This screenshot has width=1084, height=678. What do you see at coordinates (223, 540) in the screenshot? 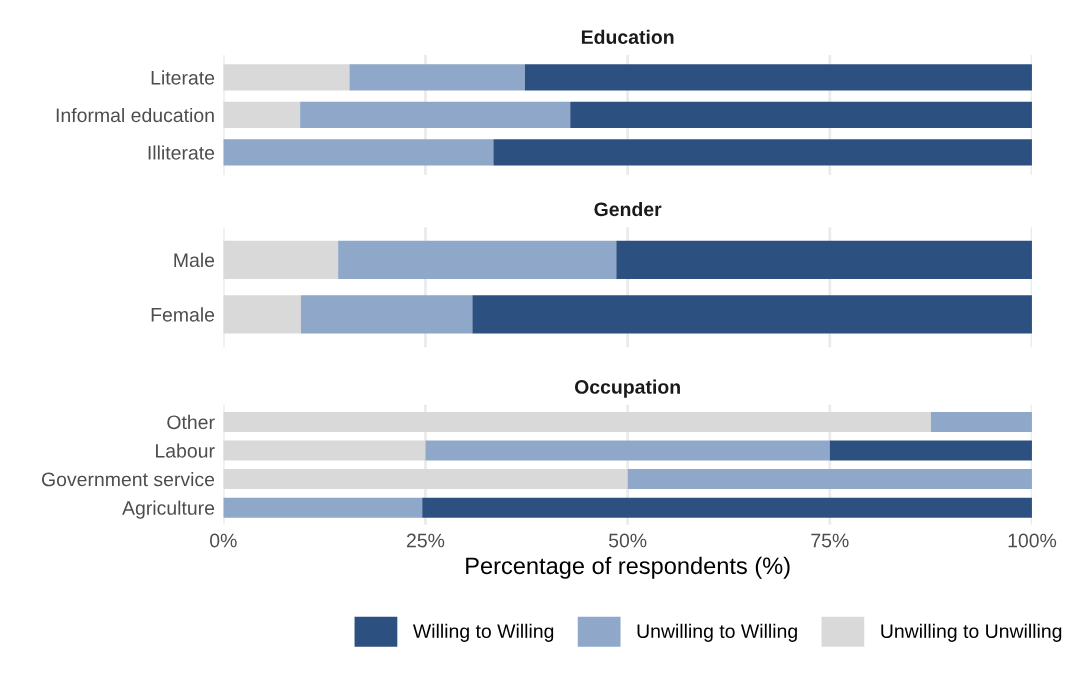
I see `x-tick-label: 0%` at bounding box center [223, 540].